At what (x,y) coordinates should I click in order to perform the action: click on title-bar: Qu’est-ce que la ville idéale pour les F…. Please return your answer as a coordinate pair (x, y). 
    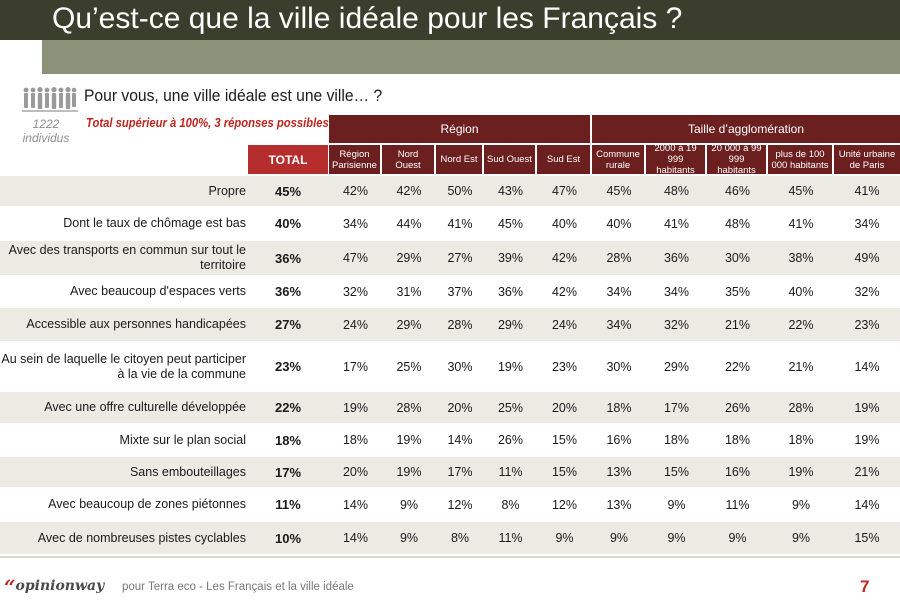
    Looking at the image, I should click on (450, 20).